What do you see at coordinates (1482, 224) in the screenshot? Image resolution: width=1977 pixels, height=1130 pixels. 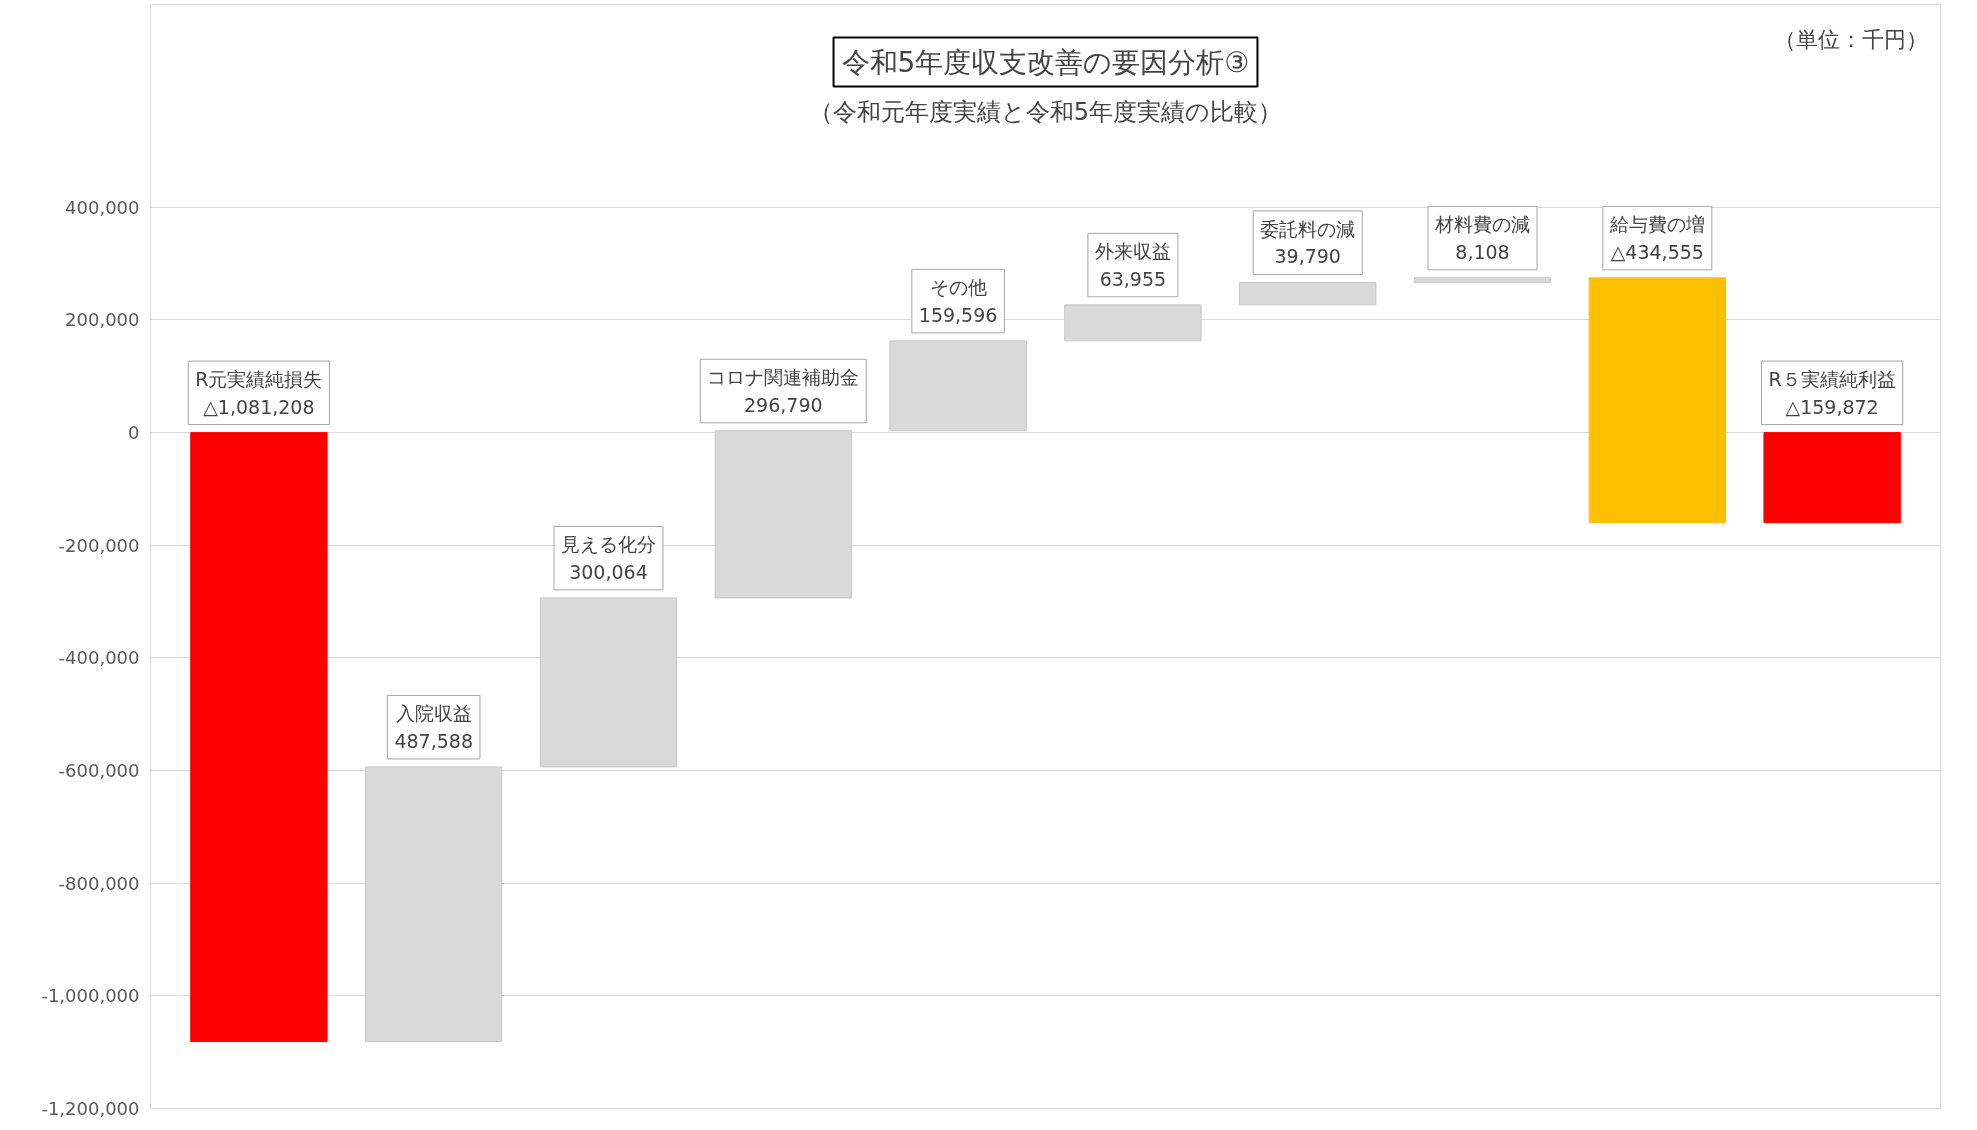 I see `x-tick-label: 材料費の減` at bounding box center [1482, 224].